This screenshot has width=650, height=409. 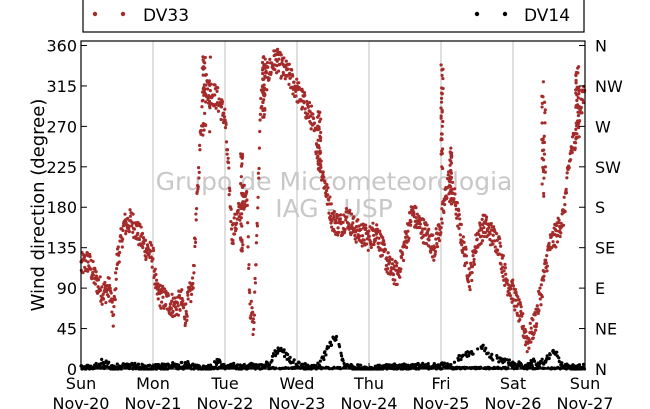 I want to click on x-tick-day-1: Mon, so click(x=153, y=383).